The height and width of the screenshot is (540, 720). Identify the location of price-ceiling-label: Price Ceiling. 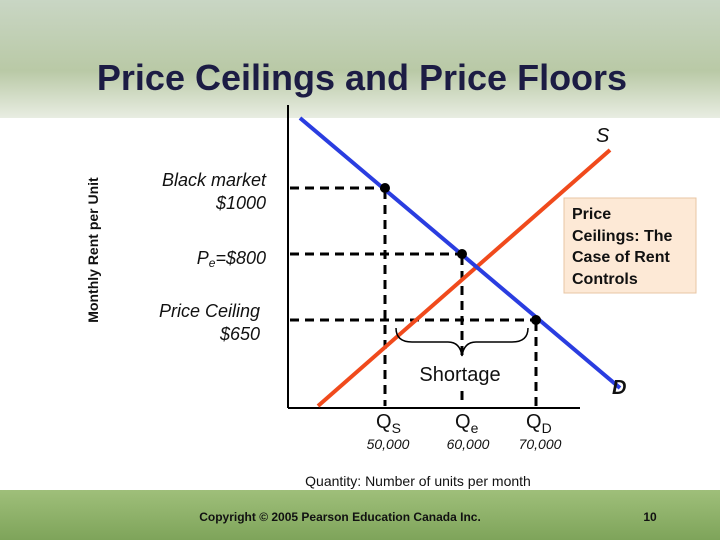
(209, 311).